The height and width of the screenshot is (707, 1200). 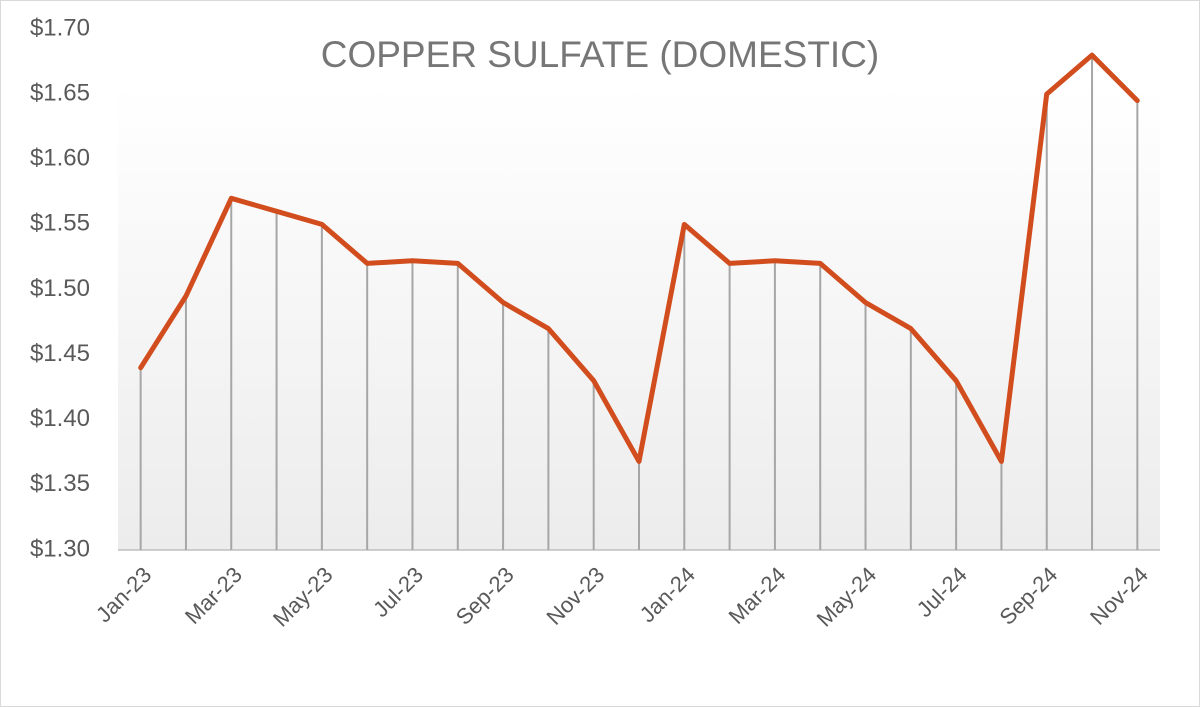 What do you see at coordinates (60, 92) in the screenshot?
I see `y-tick-label: $1.65` at bounding box center [60, 92].